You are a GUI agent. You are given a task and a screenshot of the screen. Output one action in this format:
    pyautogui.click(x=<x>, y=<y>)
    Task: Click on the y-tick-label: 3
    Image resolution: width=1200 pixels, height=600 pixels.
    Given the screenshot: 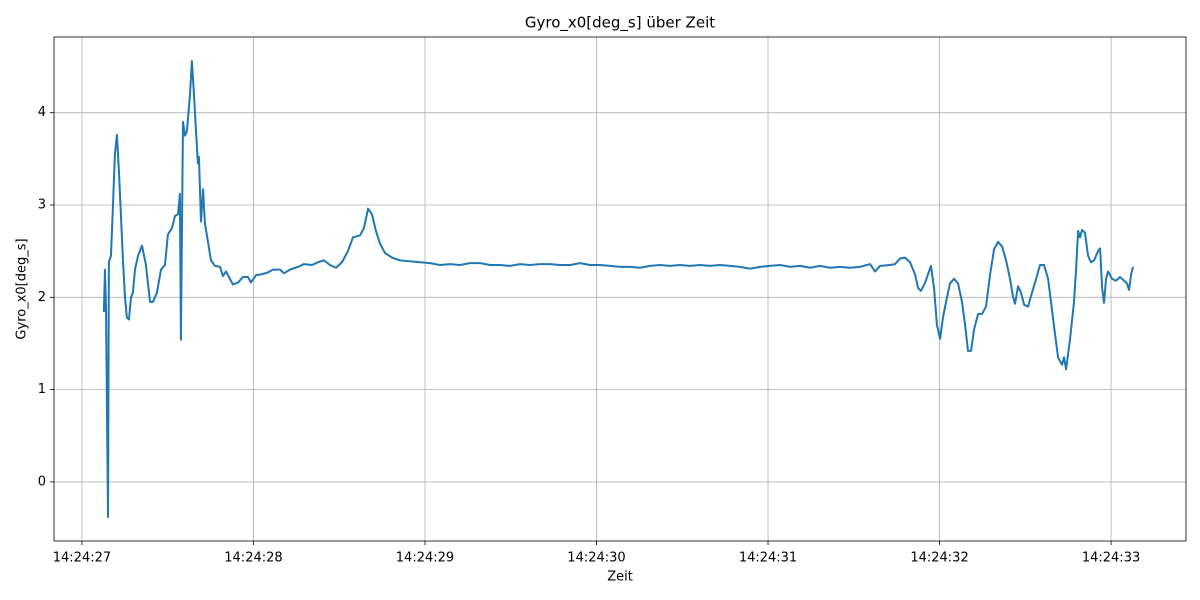 What is the action you would take?
    pyautogui.click(x=42, y=205)
    